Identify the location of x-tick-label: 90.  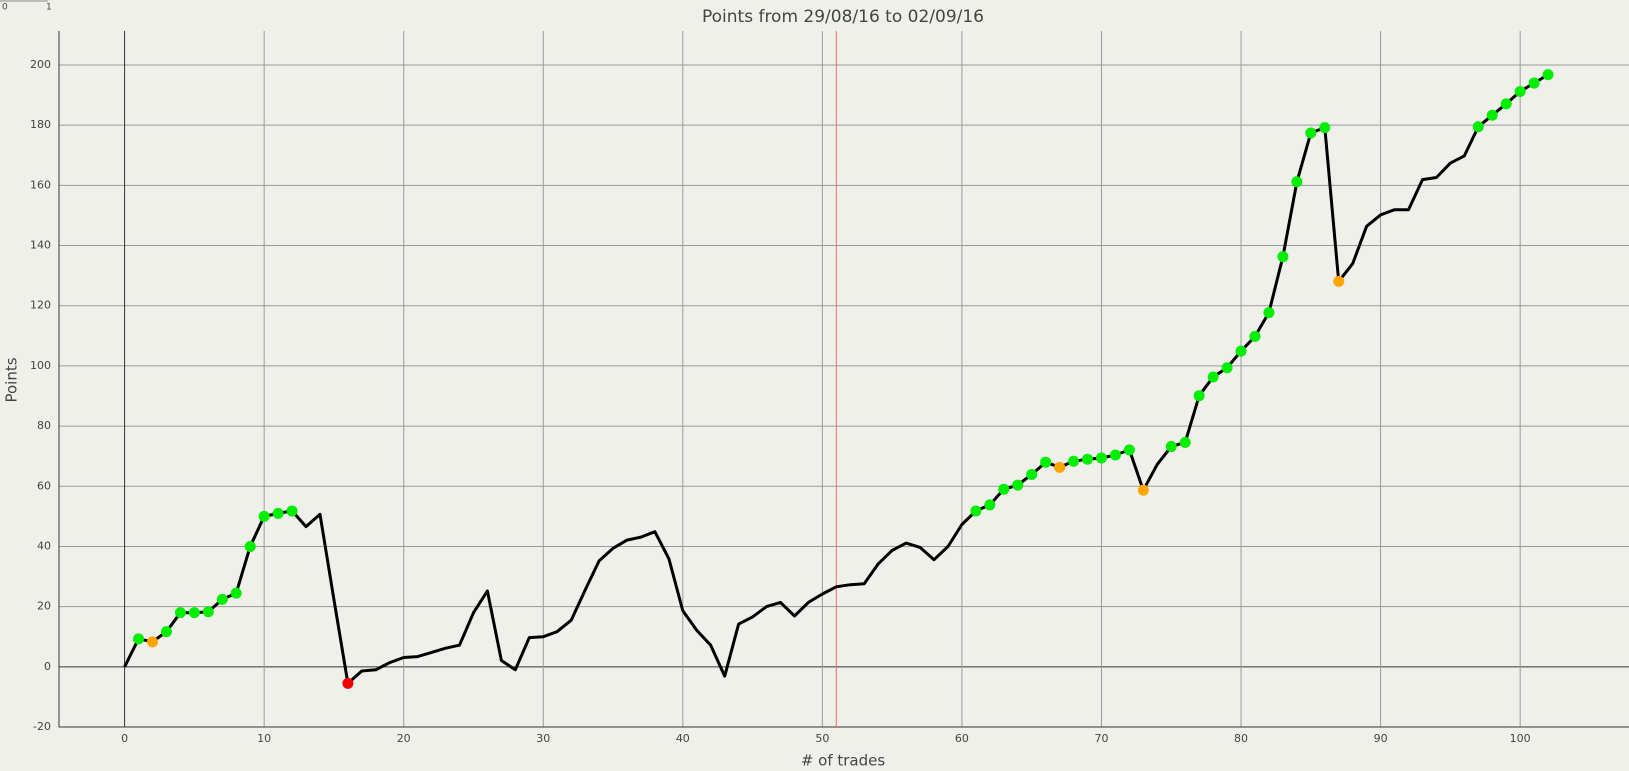
(1381, 738).